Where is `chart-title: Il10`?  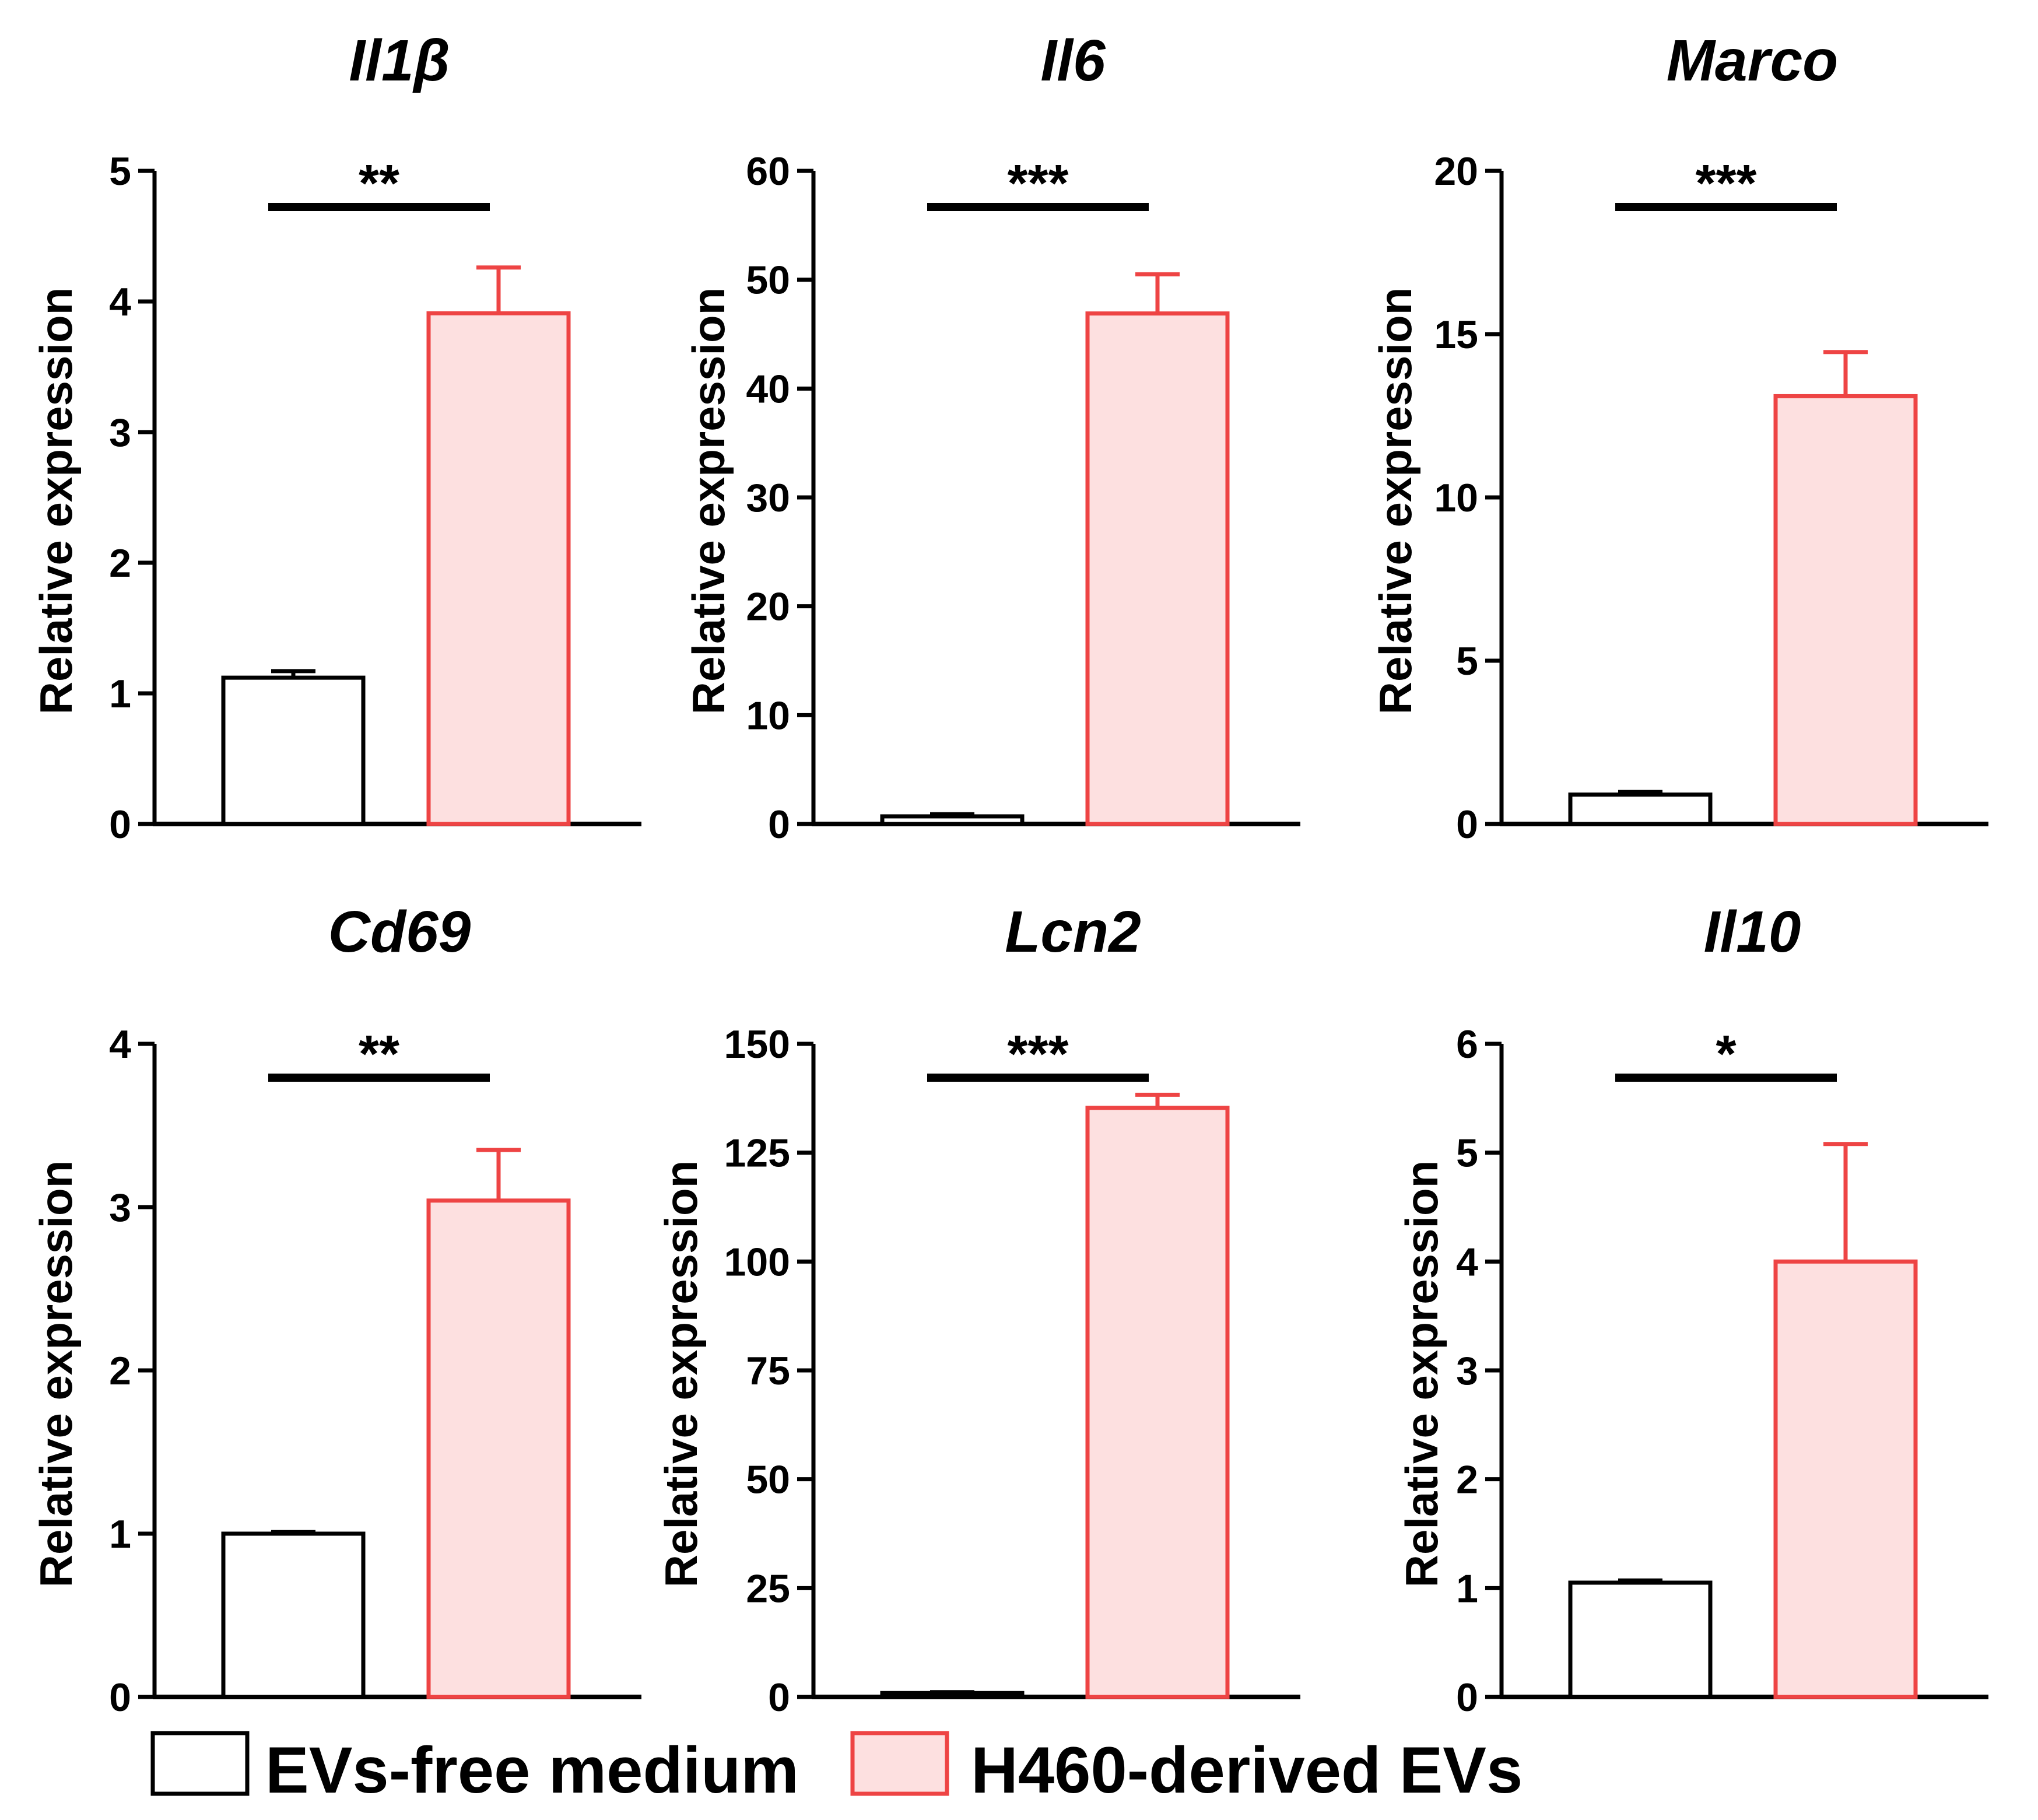 chart-title: Il10 is located at coordinates (1752, 932).